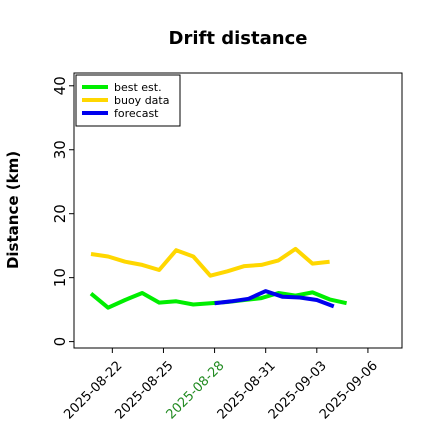  I want to click on chart-title: Drift distance, so click(238, 38).